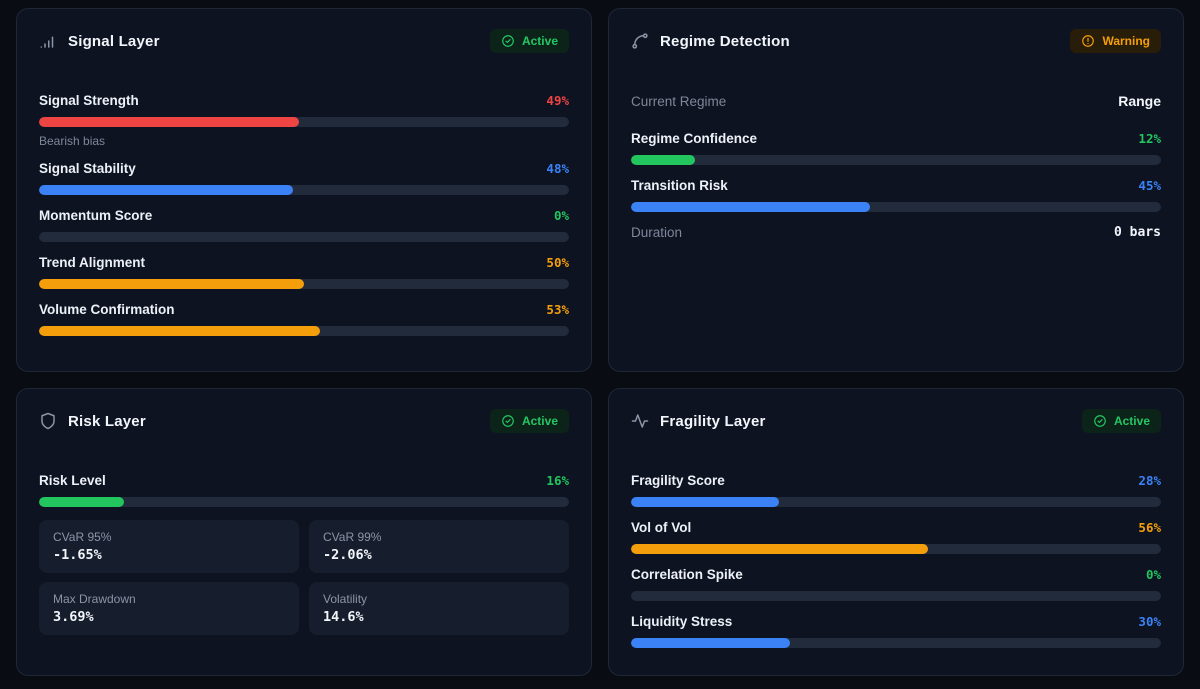  I want to click on spline-branch-icon, so click(640, 41).